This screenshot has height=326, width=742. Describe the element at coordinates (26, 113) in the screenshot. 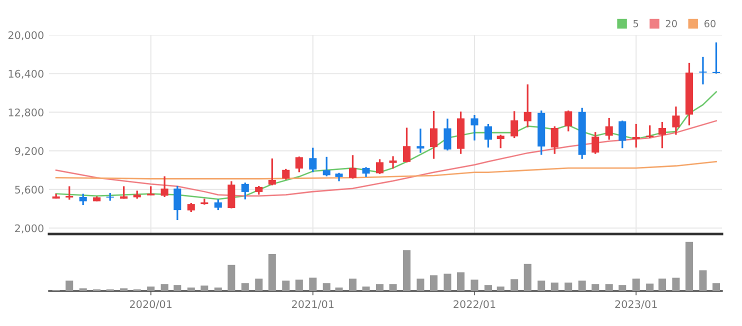

I see `y-tick-label: 12,800` at that location.